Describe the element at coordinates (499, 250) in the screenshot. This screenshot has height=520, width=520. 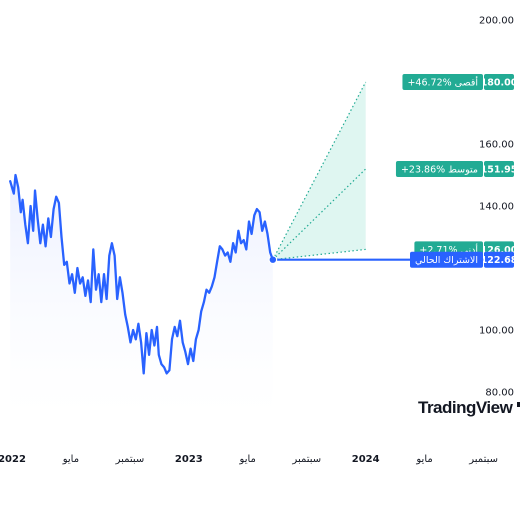
I see `target-badge-3-value: 126.00` at that location.